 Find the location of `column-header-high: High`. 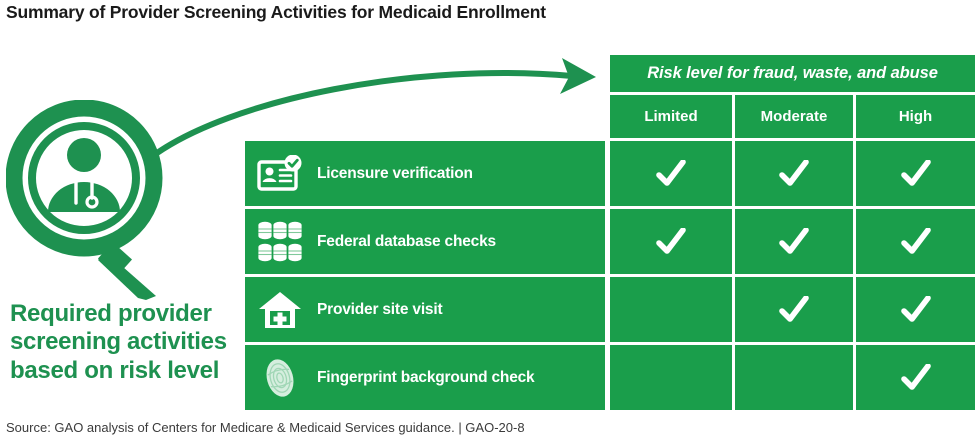

column-header-high: High is located at coordinates (915, 116).